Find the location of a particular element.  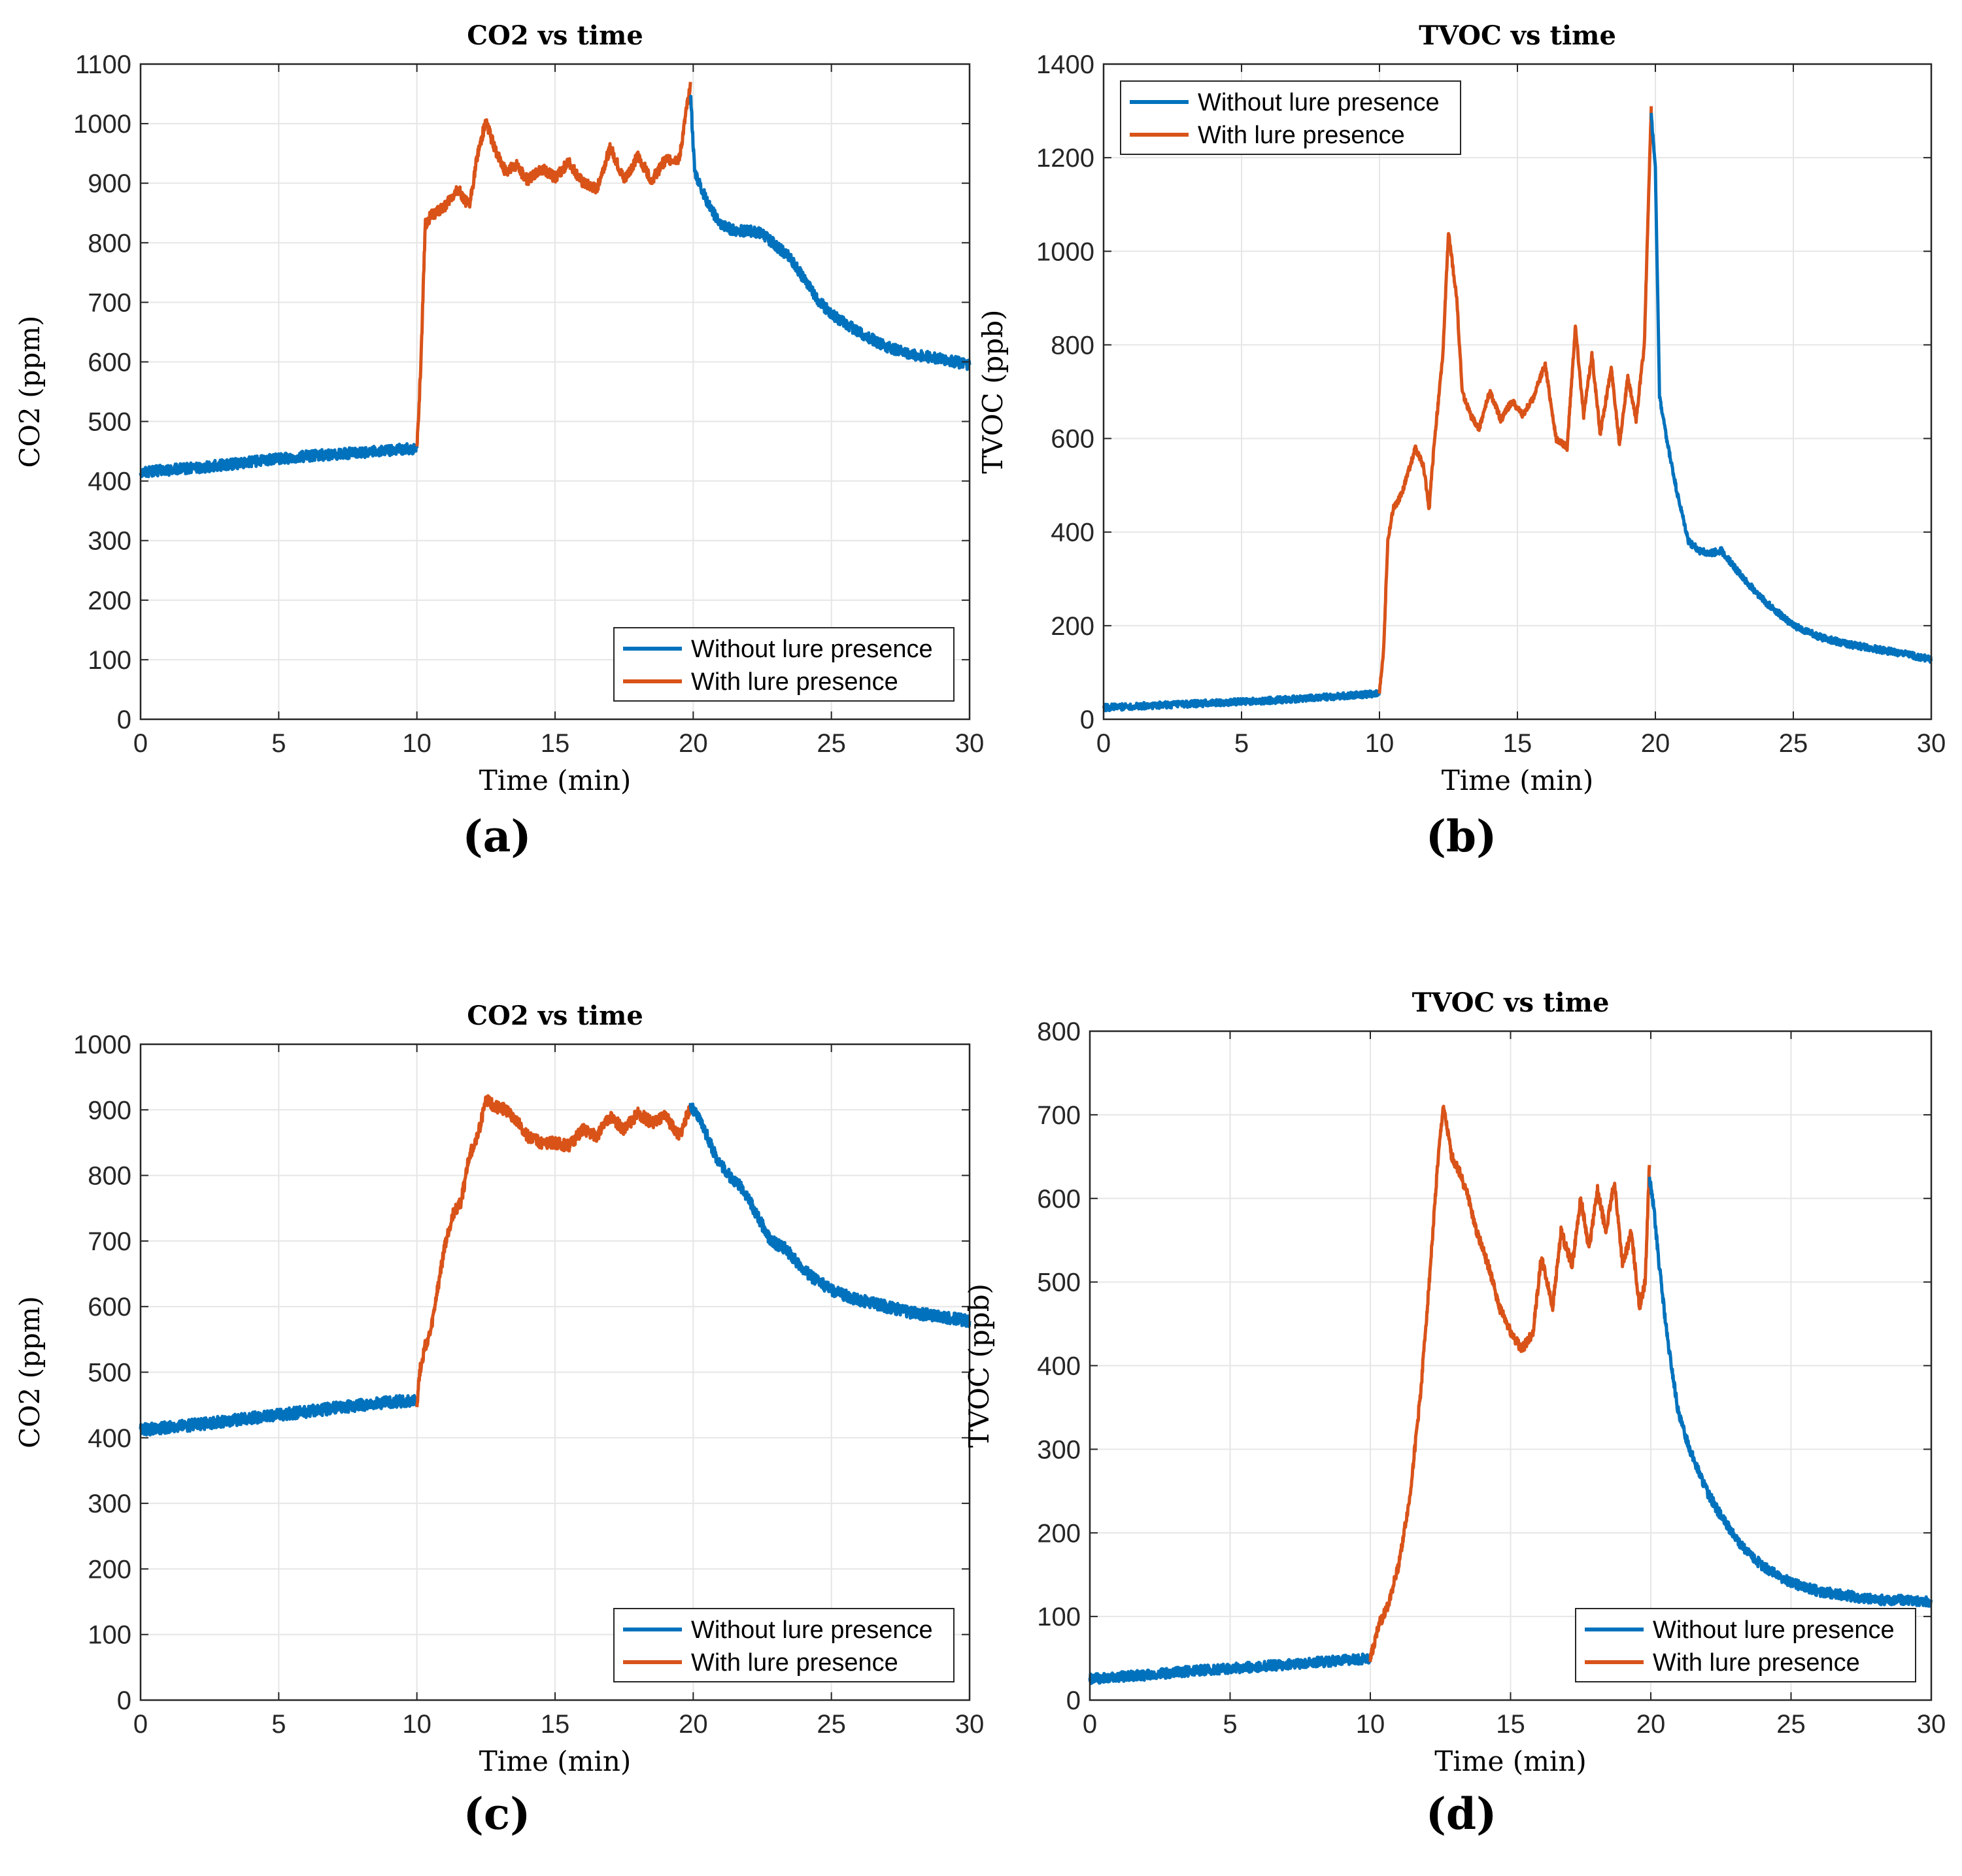

caption-d: (d) is located at coordinates (1461, 1814).